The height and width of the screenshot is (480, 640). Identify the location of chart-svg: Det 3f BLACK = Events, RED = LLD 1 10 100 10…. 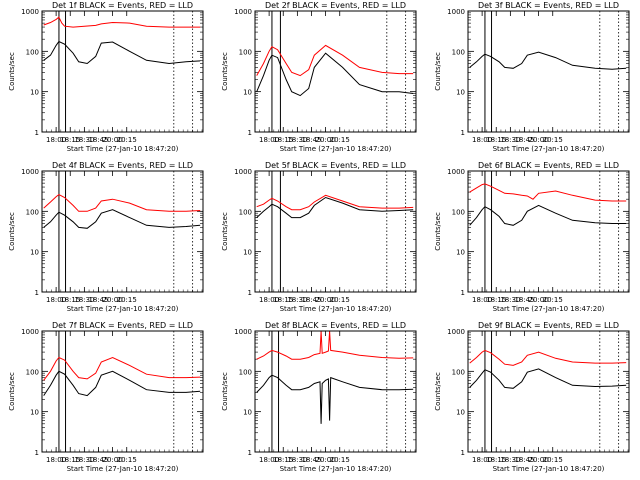
(532, 77).